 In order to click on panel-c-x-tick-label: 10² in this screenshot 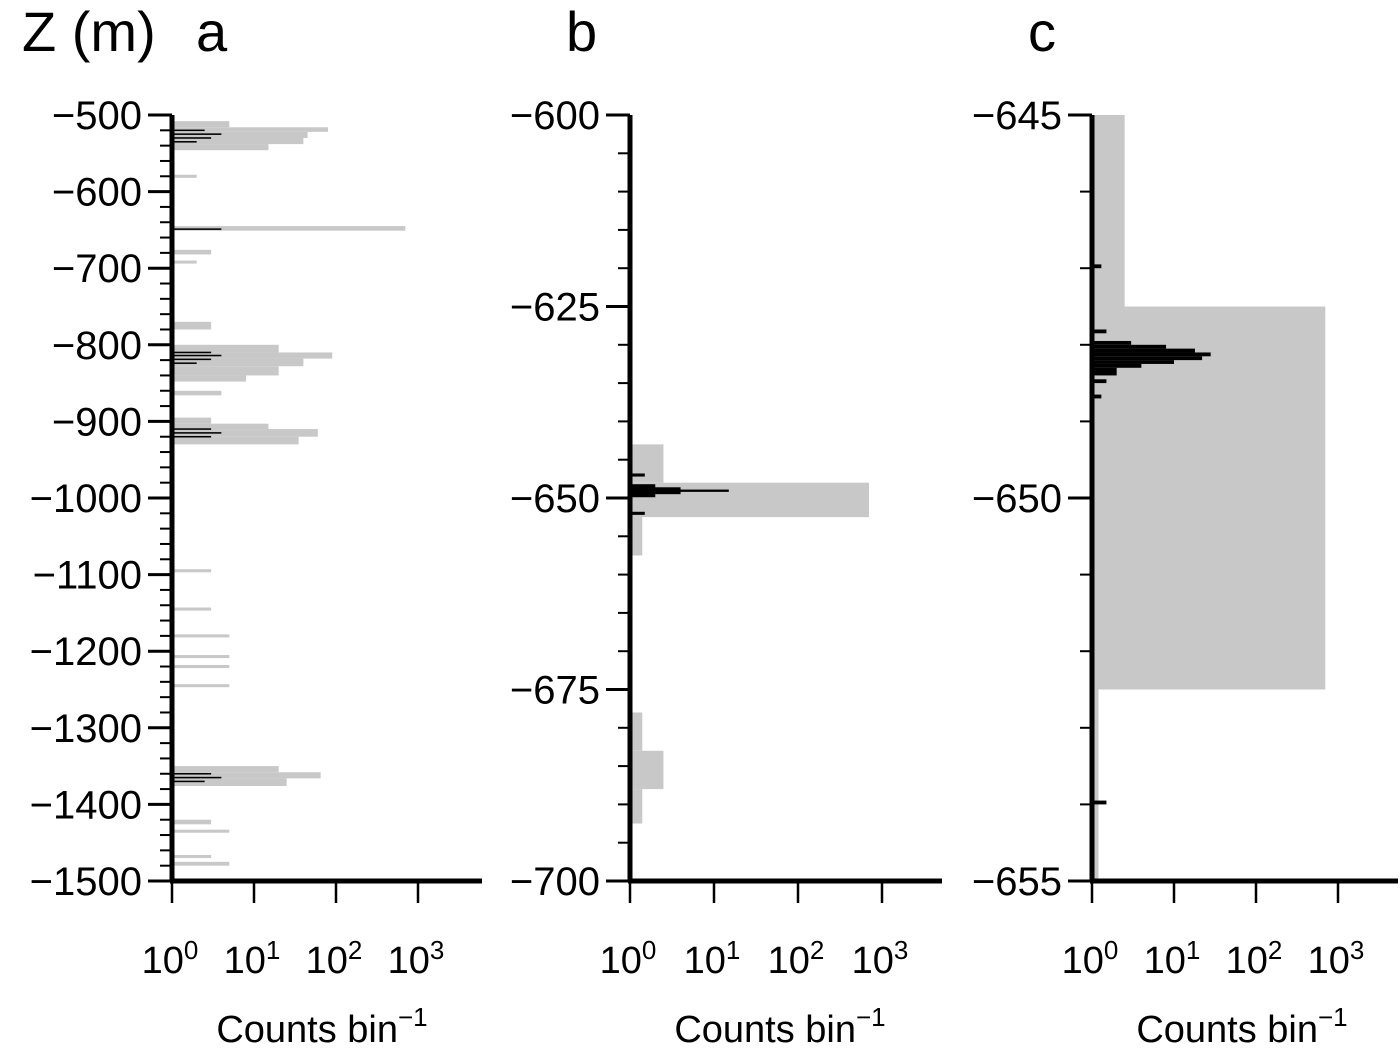, I will do `click(1254, 958)`.